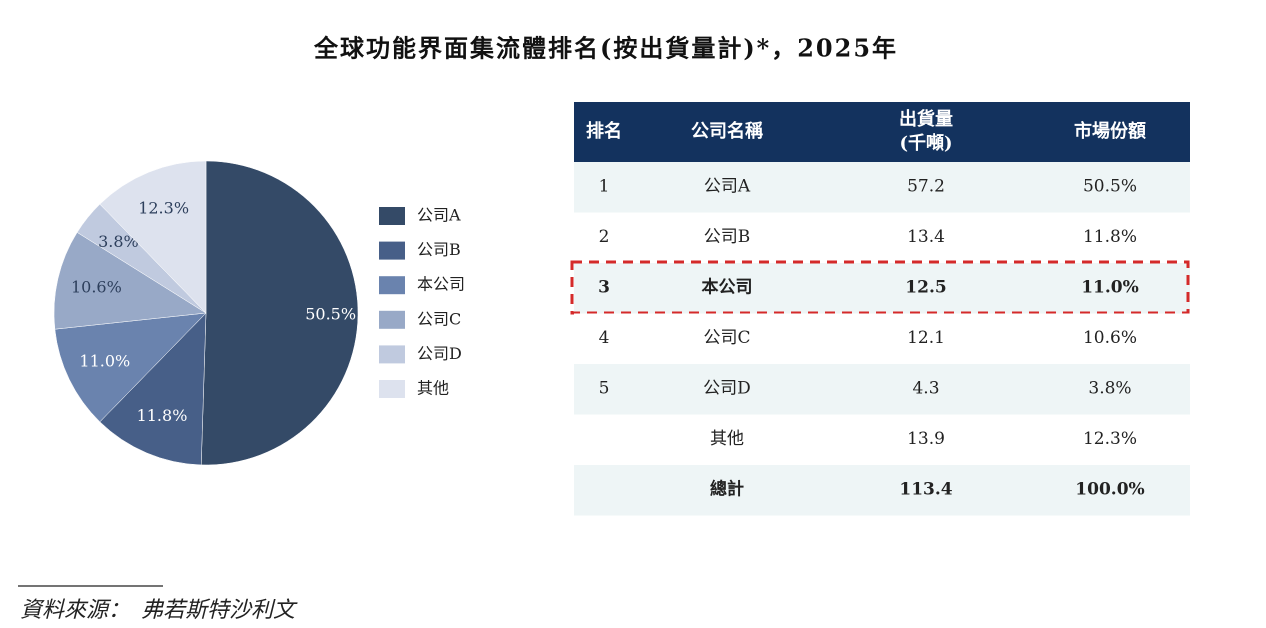 The image size is (1266, 628). I want to click on legend-label: 公司A, so click(439, 215).